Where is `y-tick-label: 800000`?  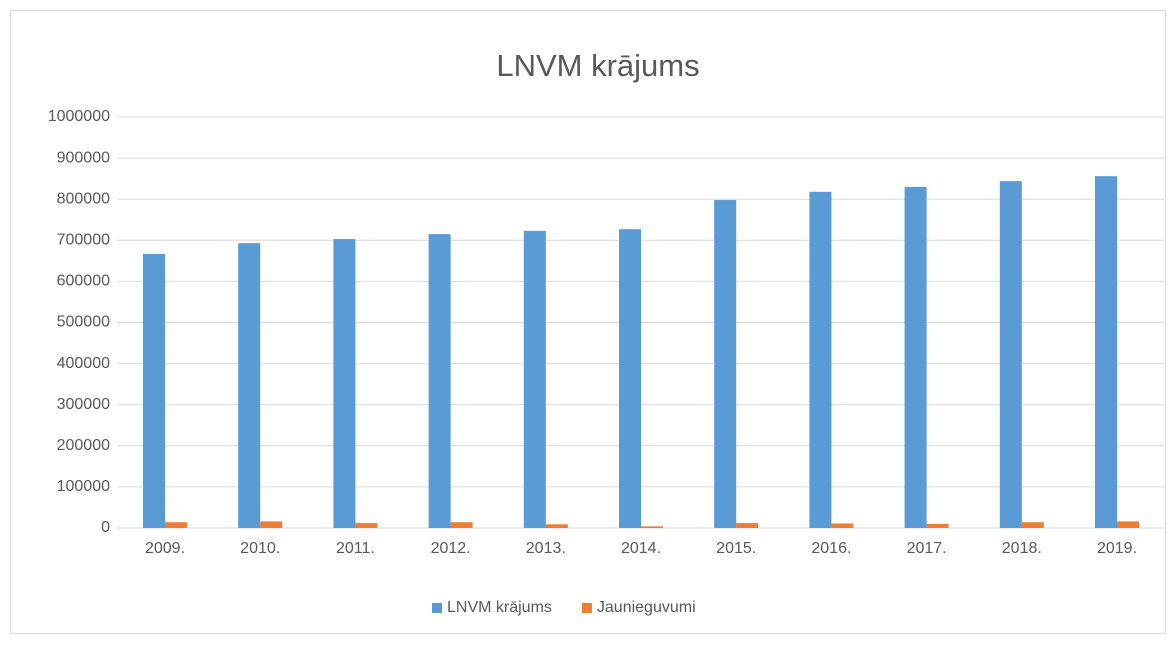 y-tick-label: 800000 is located at coordinates (83, 198).